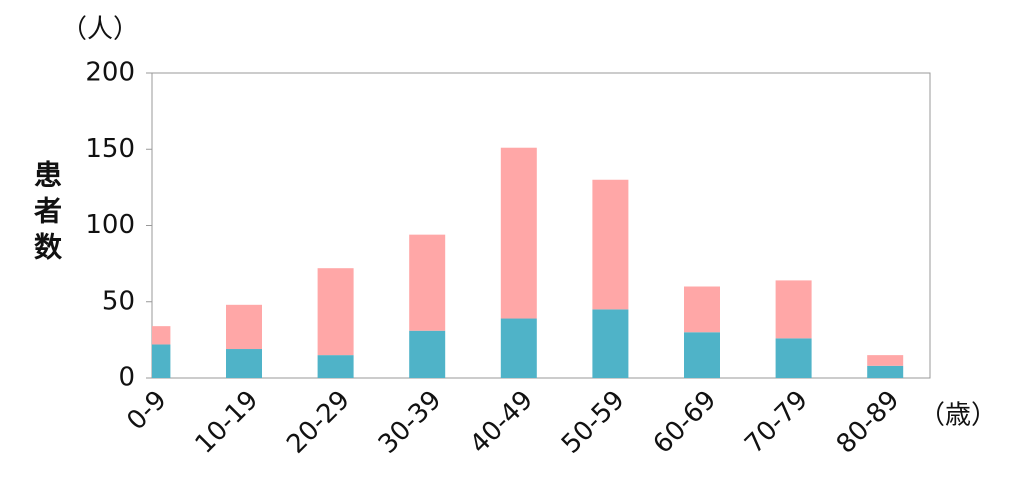 Image resolution: width=1024 pixels, height=503 pixels. Describe the element at coordinates (685, 422) in the screenshot. I see `x-tick-label: 60-69` at that location.